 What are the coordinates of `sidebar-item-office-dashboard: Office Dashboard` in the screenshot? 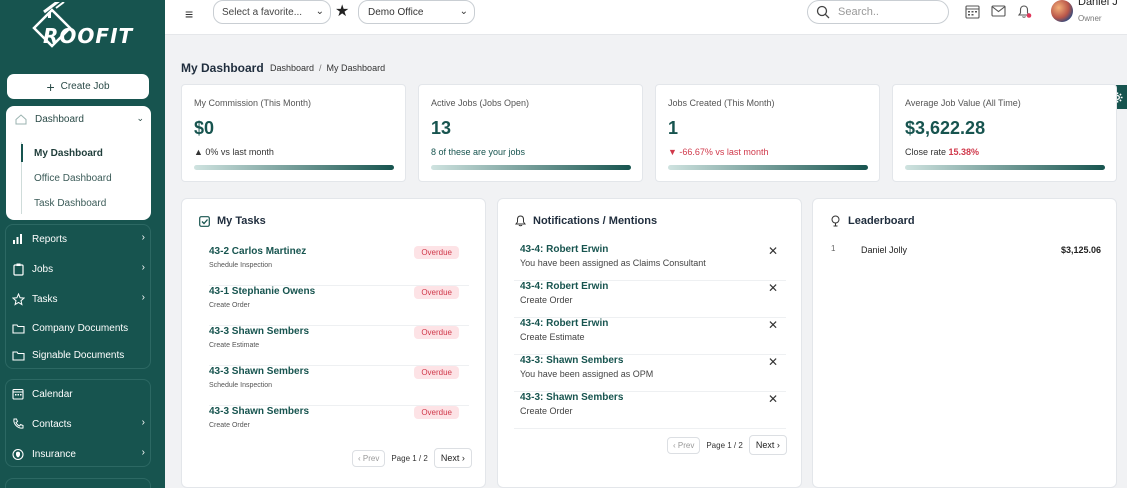 It's located at (73, 178).